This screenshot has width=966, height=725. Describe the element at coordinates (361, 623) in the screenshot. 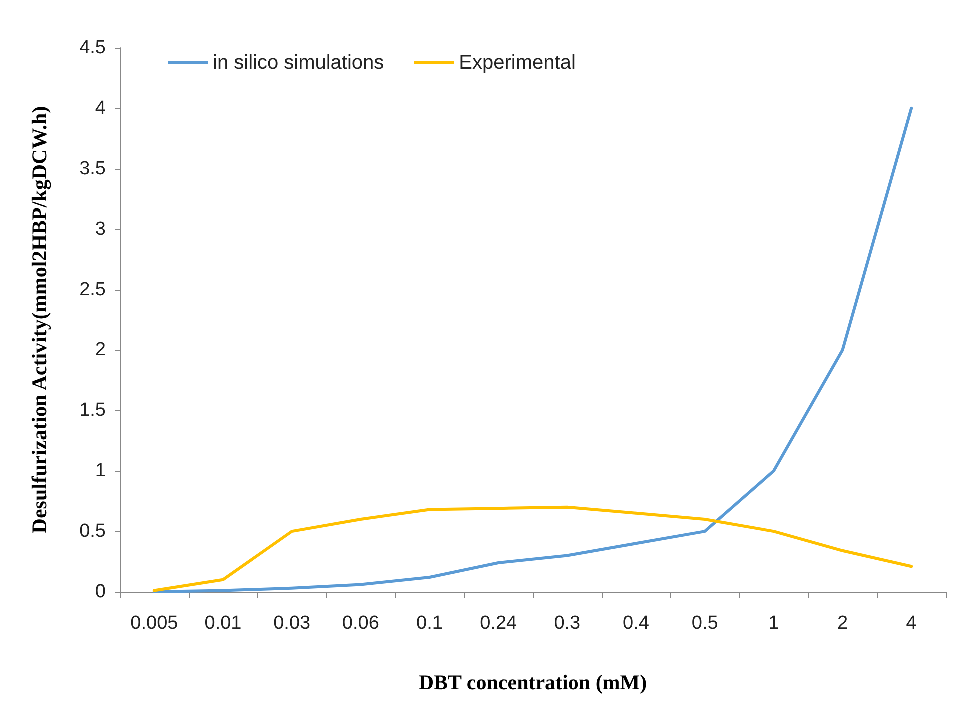

I see `x-tick-label: 0.06` at that location.